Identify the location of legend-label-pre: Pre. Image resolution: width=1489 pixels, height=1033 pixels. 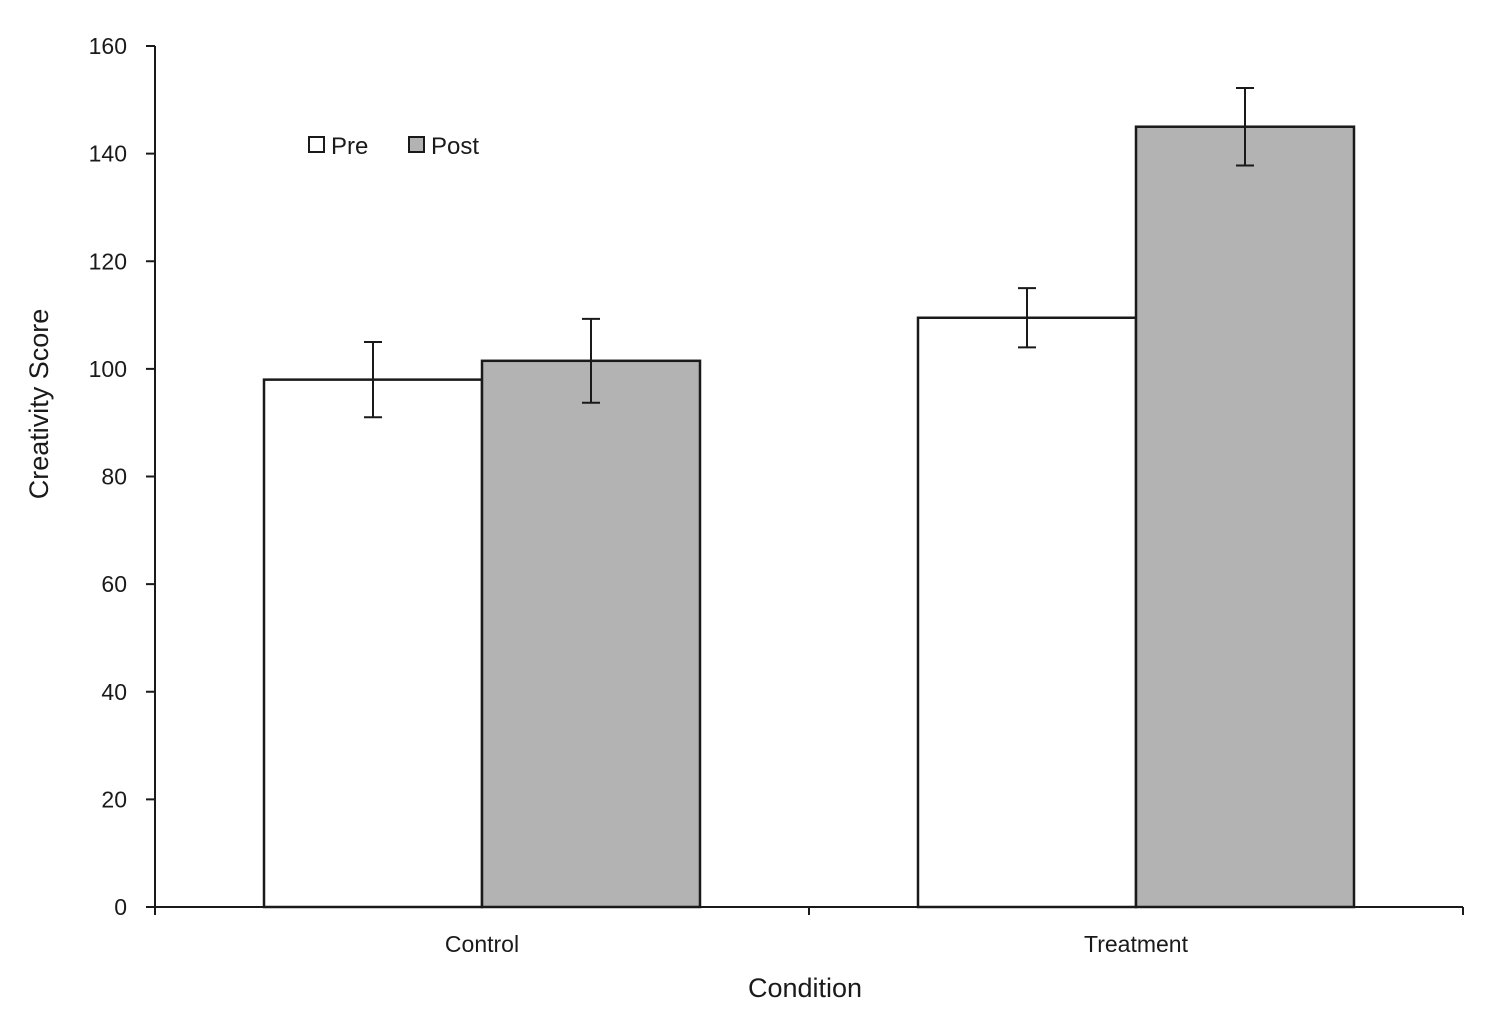
(349, 146).